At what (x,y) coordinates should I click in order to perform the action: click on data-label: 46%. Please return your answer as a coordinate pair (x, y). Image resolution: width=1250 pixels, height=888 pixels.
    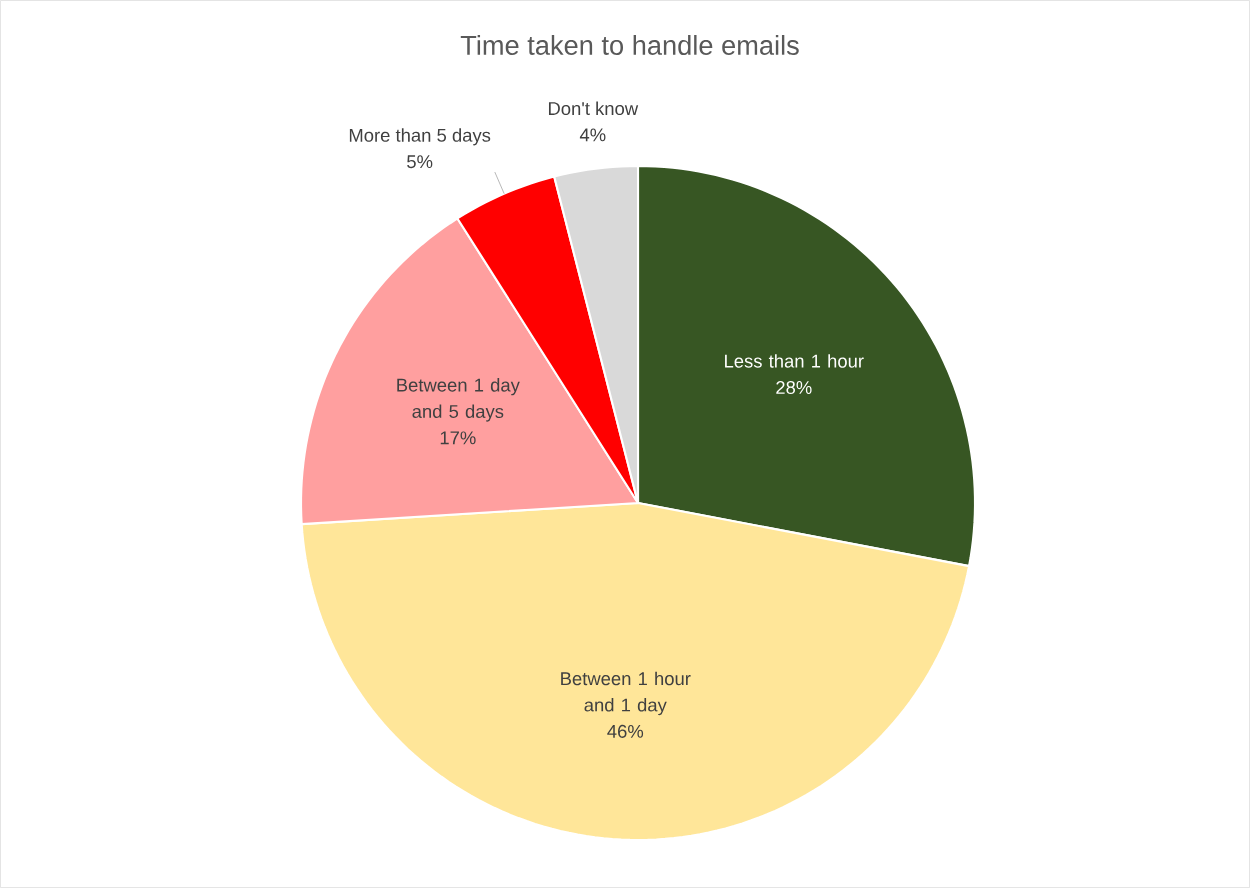
    Looking at the image, I should click on (625, 731).